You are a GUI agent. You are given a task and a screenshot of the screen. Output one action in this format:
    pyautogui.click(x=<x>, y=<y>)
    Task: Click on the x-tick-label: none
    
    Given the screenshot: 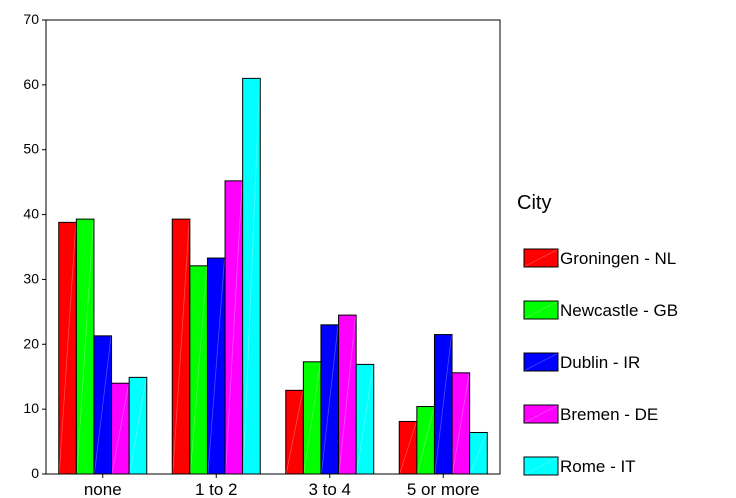 What is the action you would take?
    pyautogui.click(x=103, y=489)
    